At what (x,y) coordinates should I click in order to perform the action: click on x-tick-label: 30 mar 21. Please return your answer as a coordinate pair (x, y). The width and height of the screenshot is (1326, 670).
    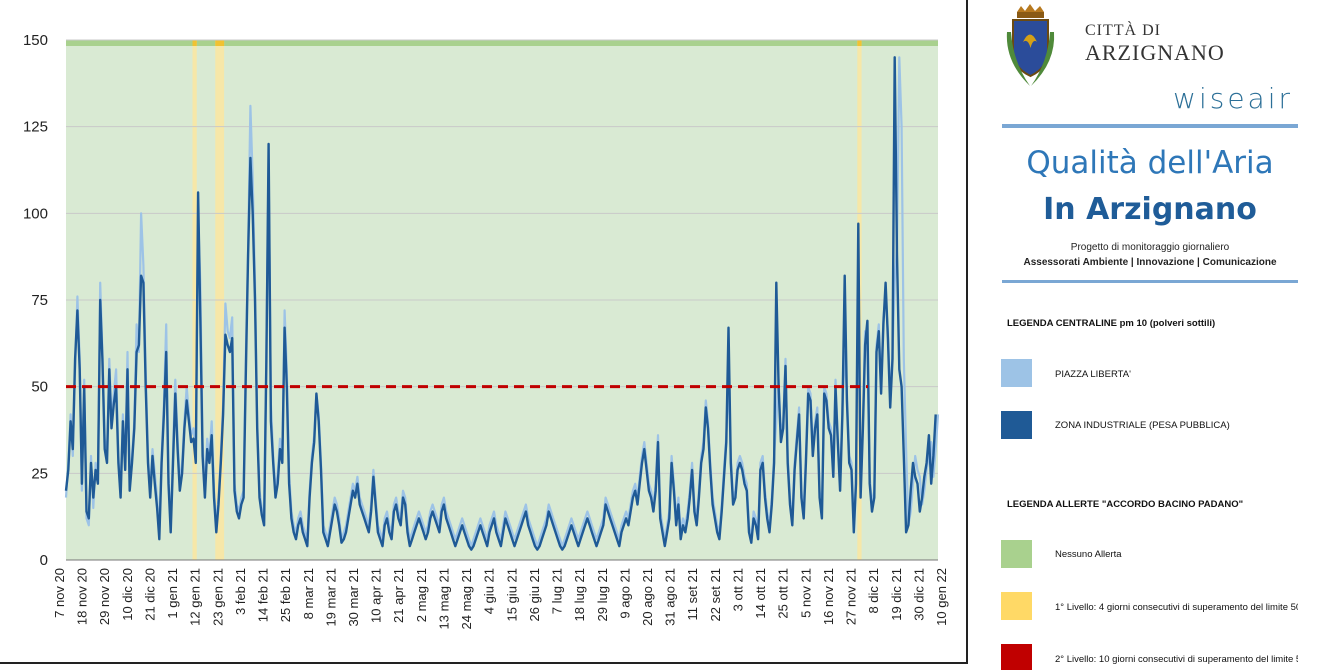
    Looking at the image, I should click on (353, 597).